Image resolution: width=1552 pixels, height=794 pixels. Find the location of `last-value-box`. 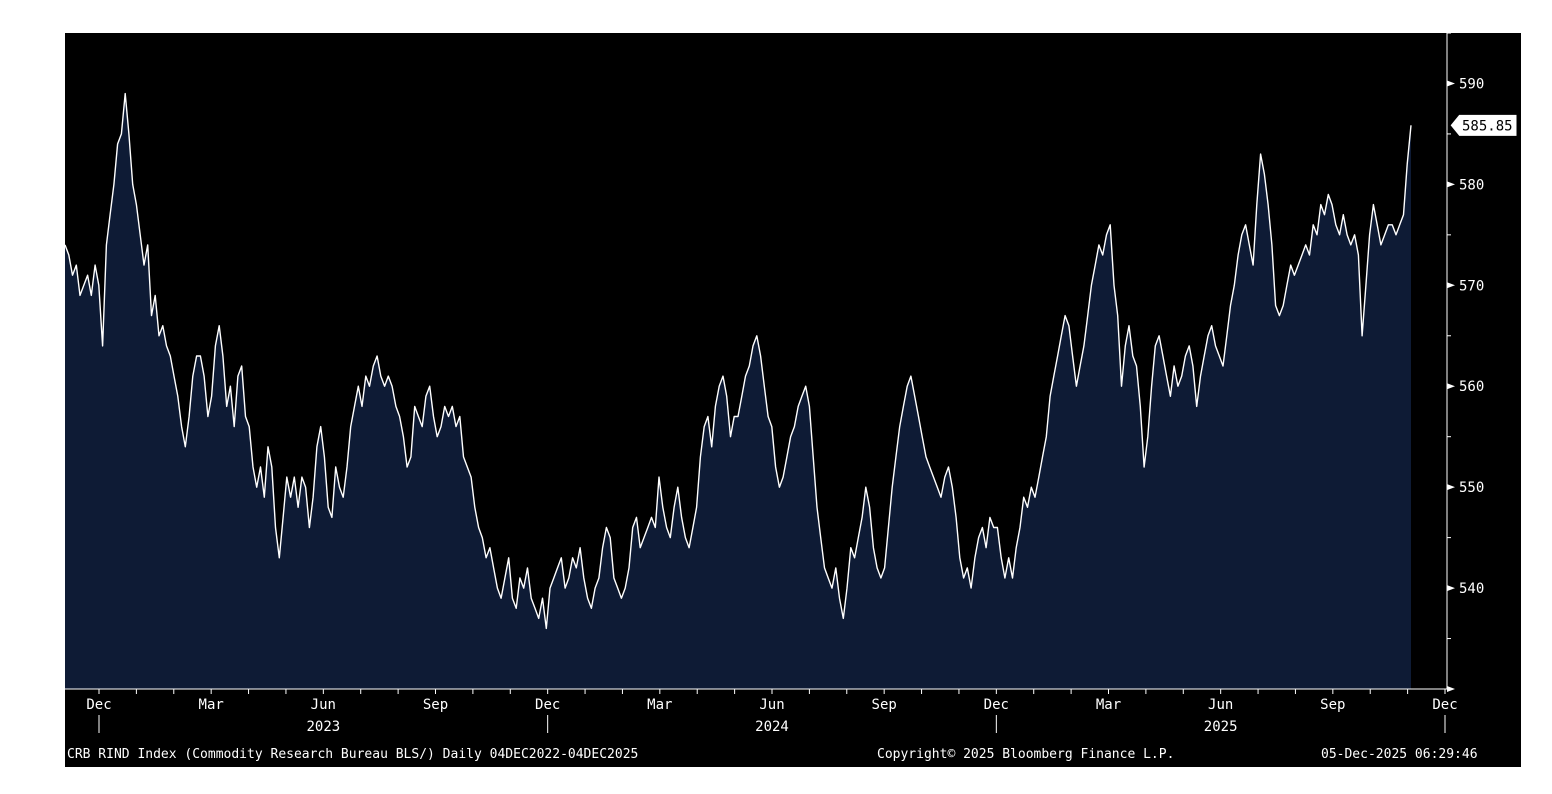

last-value-box is located at coordinates (1483, 125).